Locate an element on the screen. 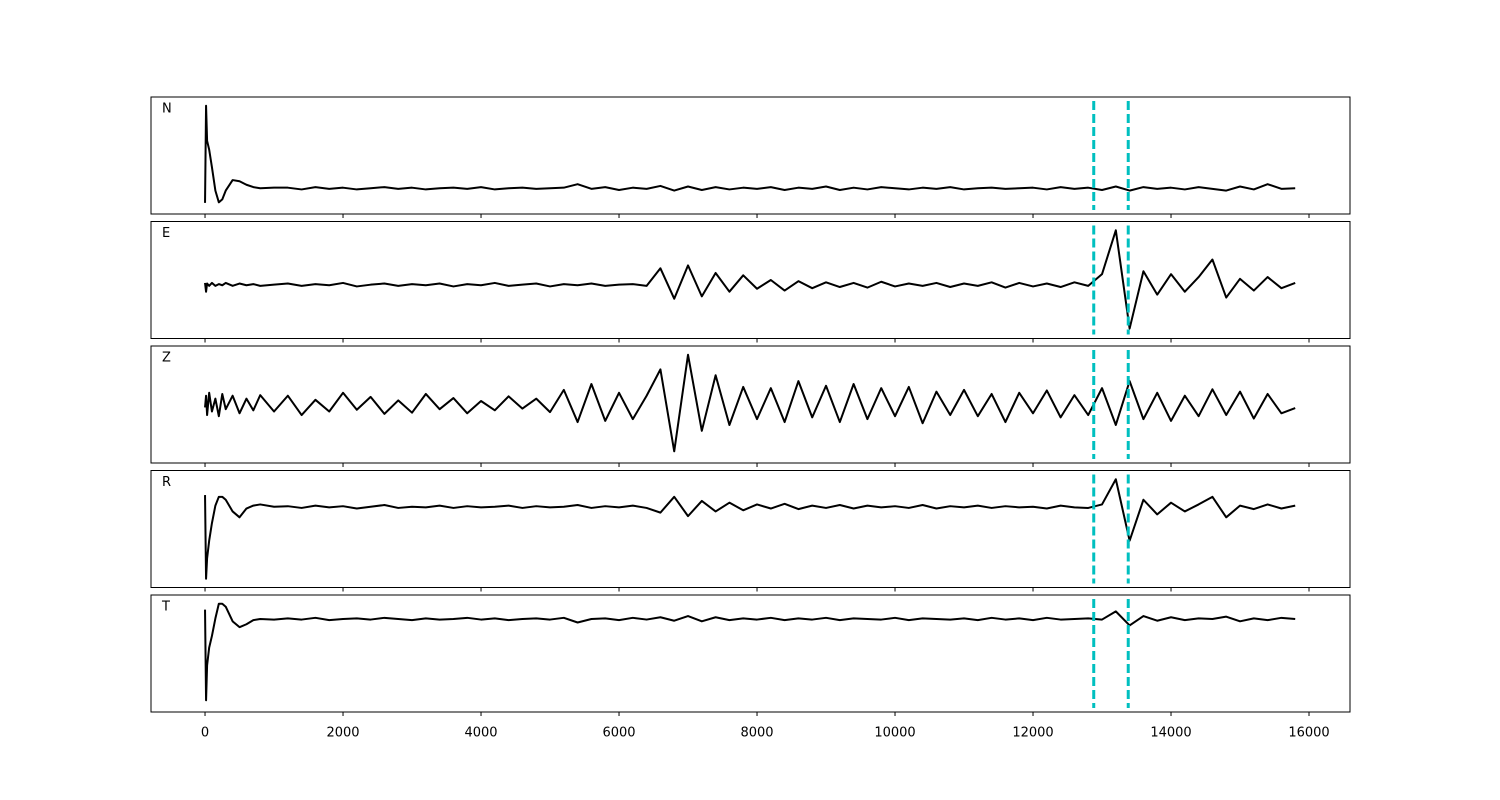 Image resolution: width=1500 pixels, height=800 pixels. panel-label: Z is located at coordinates (166, 358).